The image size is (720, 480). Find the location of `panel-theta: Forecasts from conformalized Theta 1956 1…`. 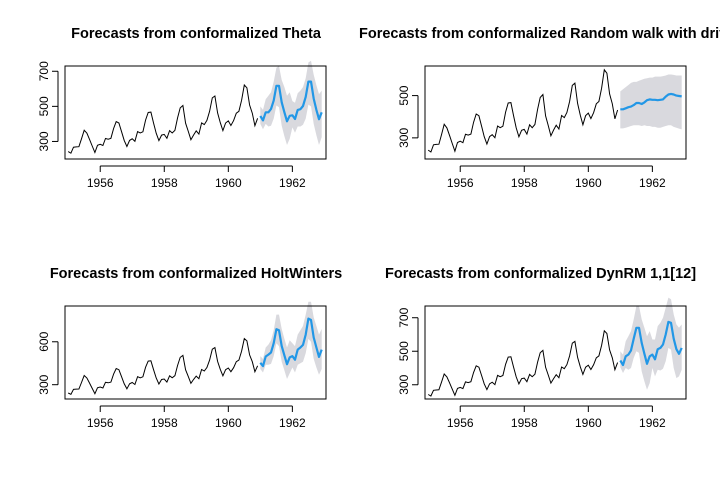

panel-theta: Forecasts from conformalized Theta 1956 1… is located at coordinates (182, 108).